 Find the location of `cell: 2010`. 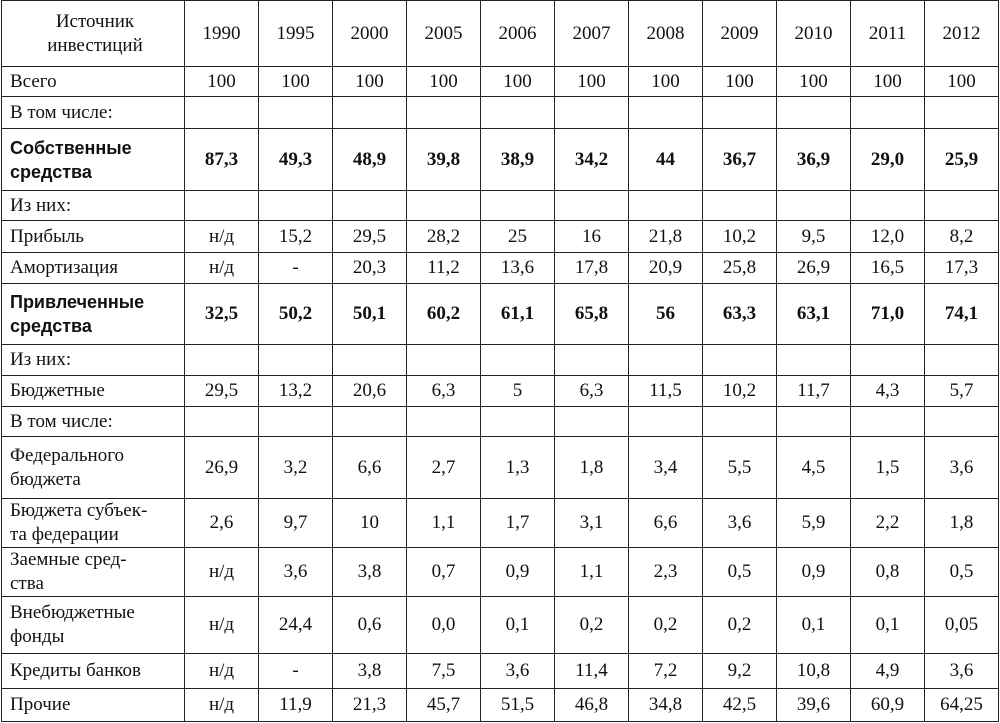

cell: 2010 is located at coordinates (813, 33).